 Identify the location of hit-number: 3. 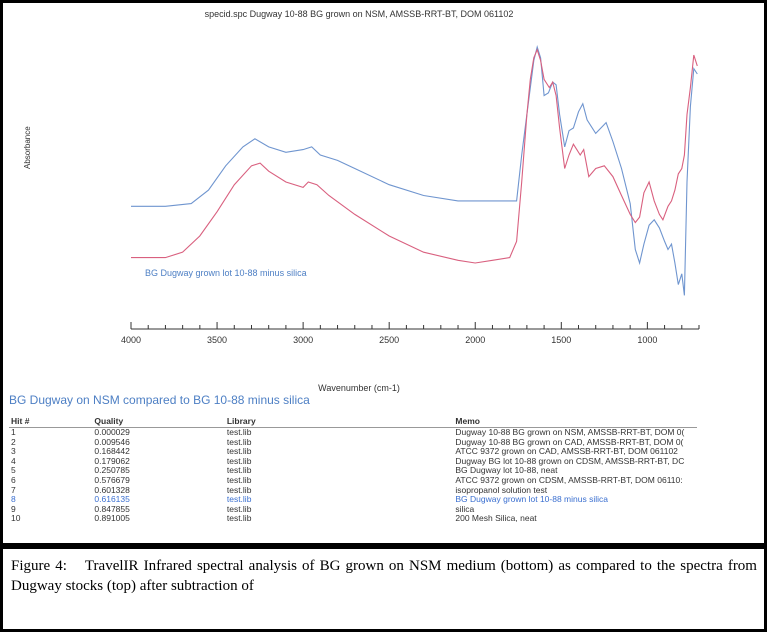
(13, 452).